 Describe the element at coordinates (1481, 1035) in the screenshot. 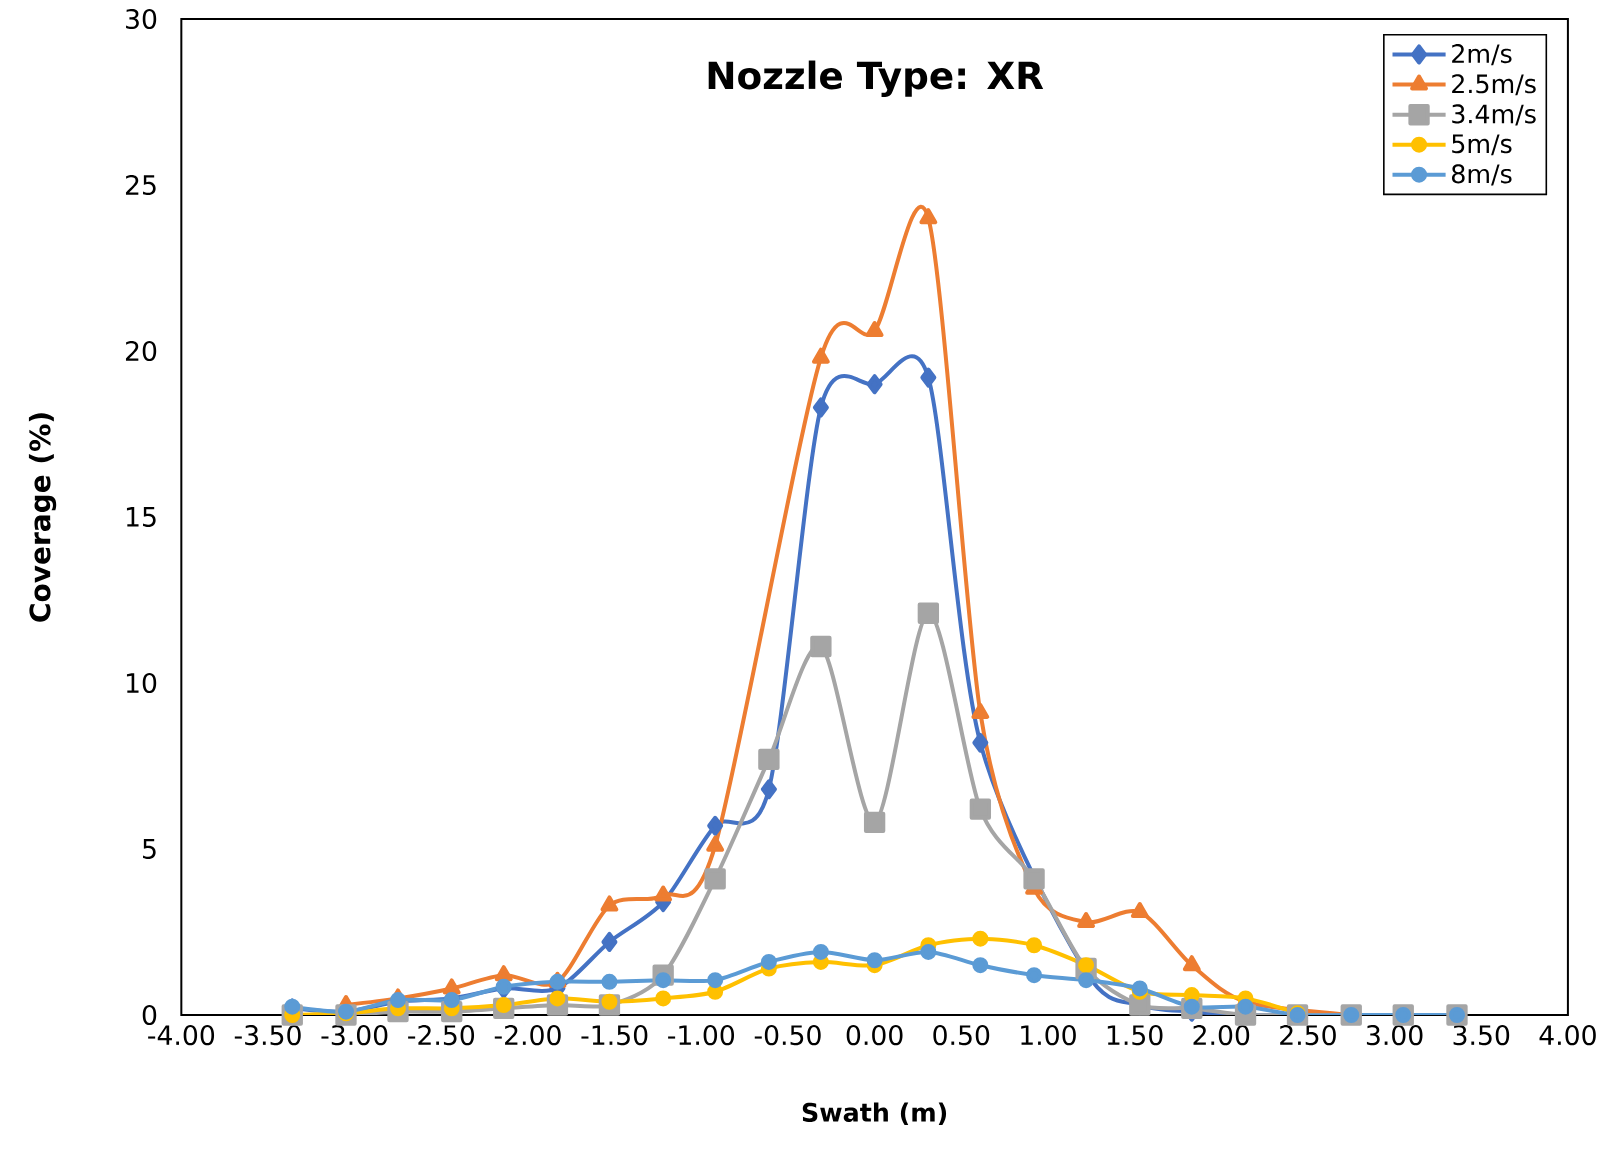

I see `x-tick-label: 3.50` at that location.